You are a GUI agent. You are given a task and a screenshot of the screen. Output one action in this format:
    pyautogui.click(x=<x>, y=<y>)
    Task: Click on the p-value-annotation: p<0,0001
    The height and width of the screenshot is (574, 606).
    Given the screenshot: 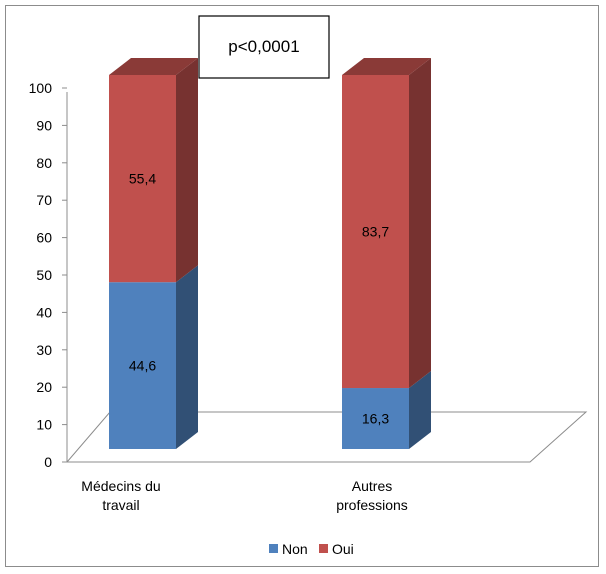 What is the action you would take?
    pyautogui.click(x=263, y=46)
    